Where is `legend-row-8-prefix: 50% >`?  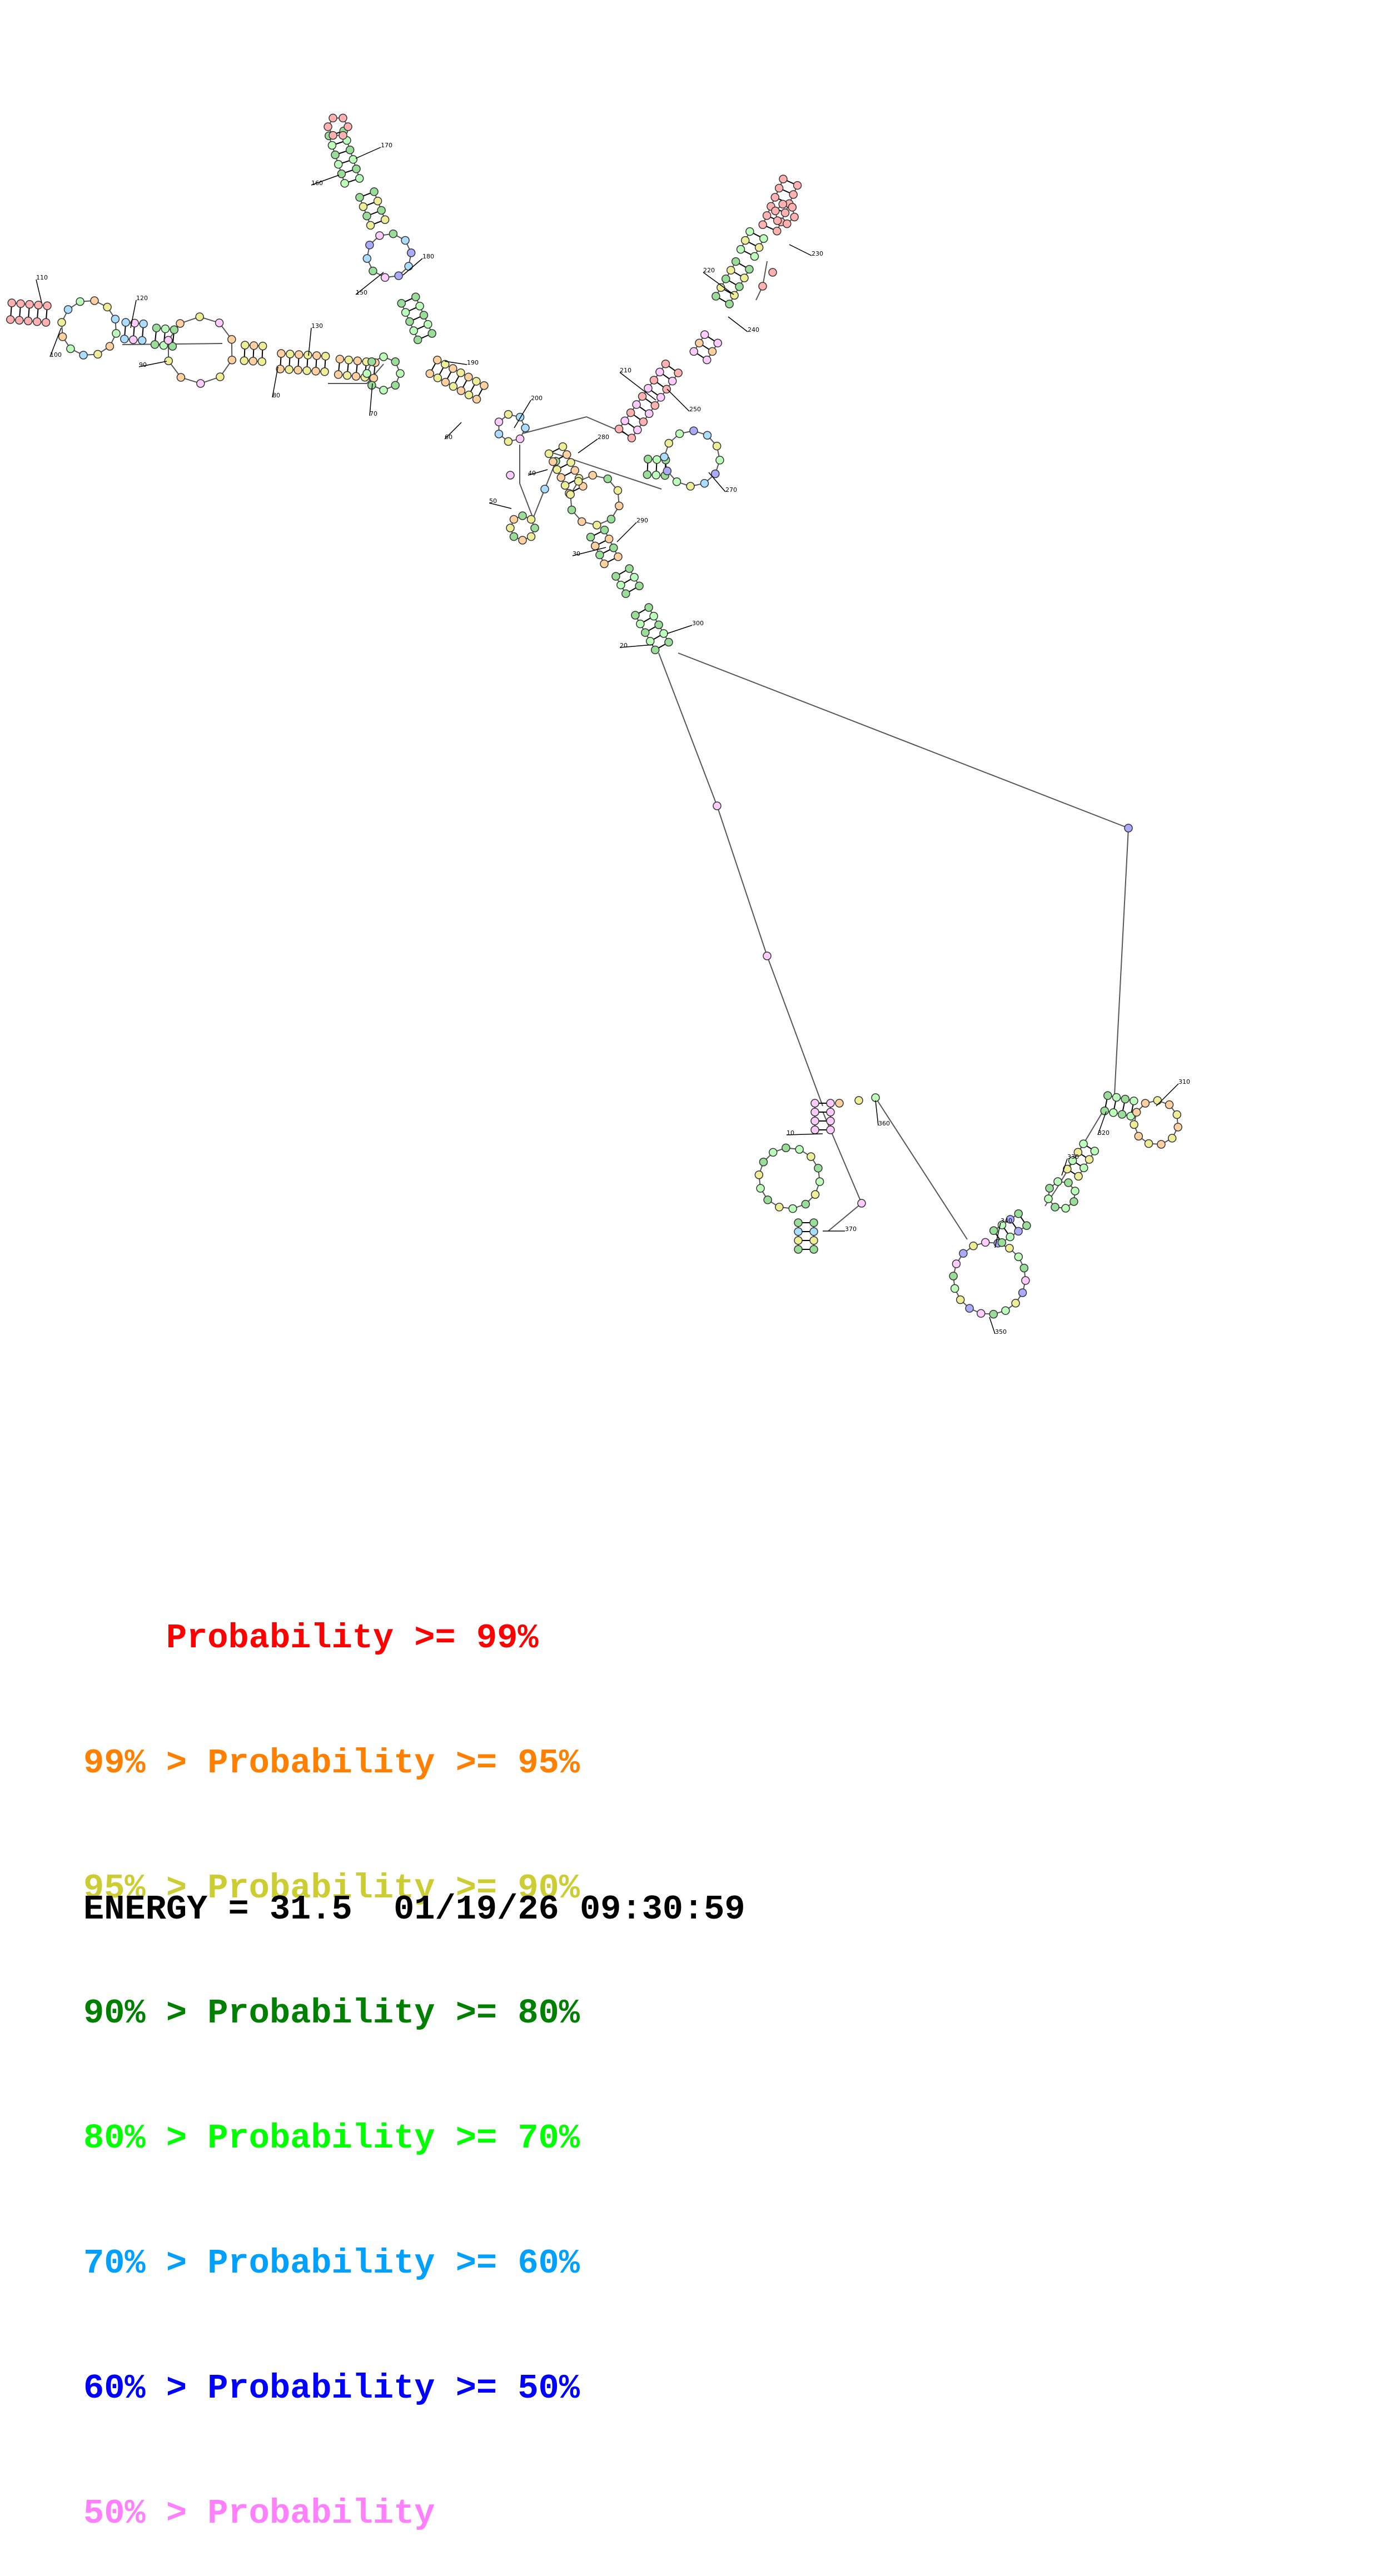 legend-row-8-prefix: 50% > is located at coordinates (145, 2513).